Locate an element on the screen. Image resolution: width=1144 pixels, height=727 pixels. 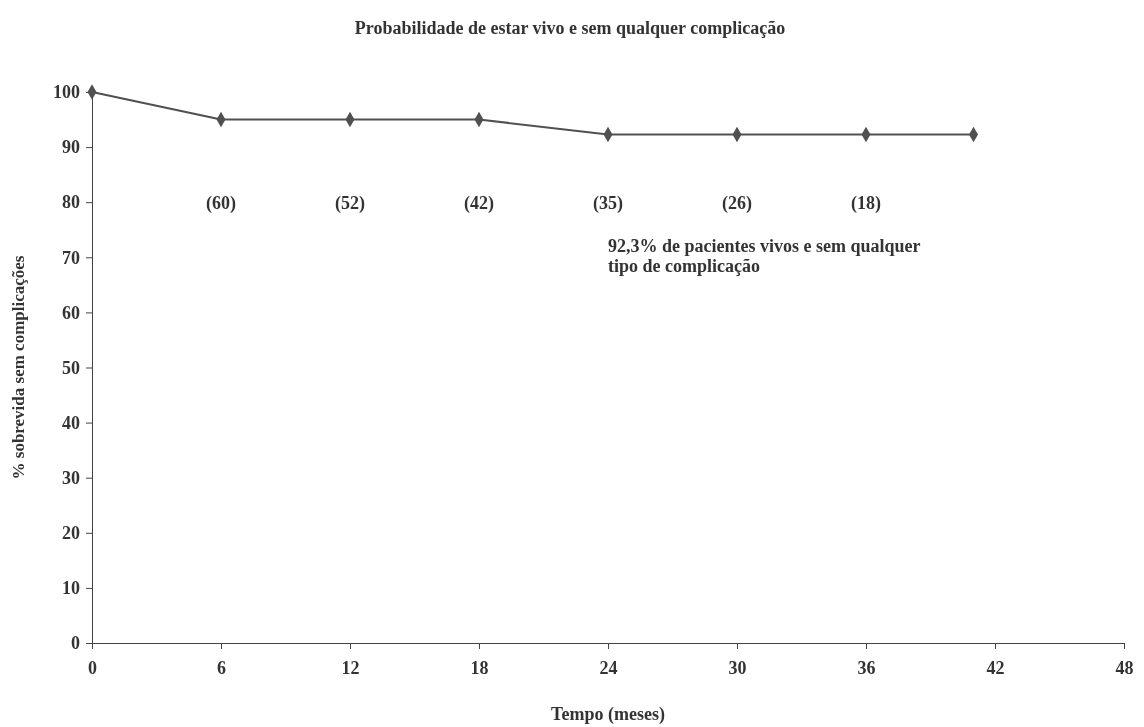
x-tick-label: 0 is located at coordinates (92, 667).